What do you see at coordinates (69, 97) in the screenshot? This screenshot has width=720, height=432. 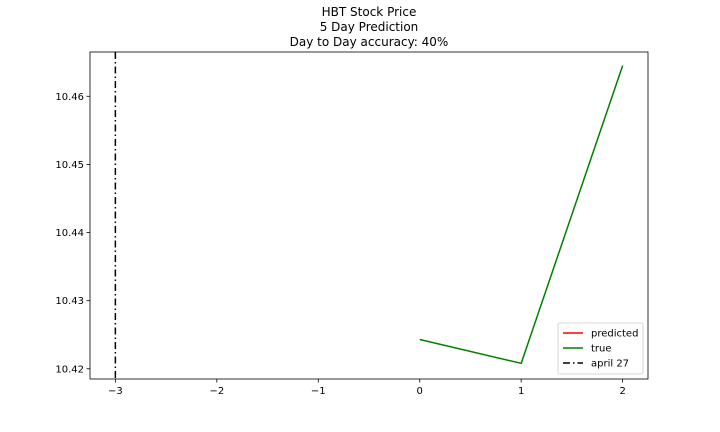 I see `y-tick-label: 10.46` at bounding box center [69, 97].